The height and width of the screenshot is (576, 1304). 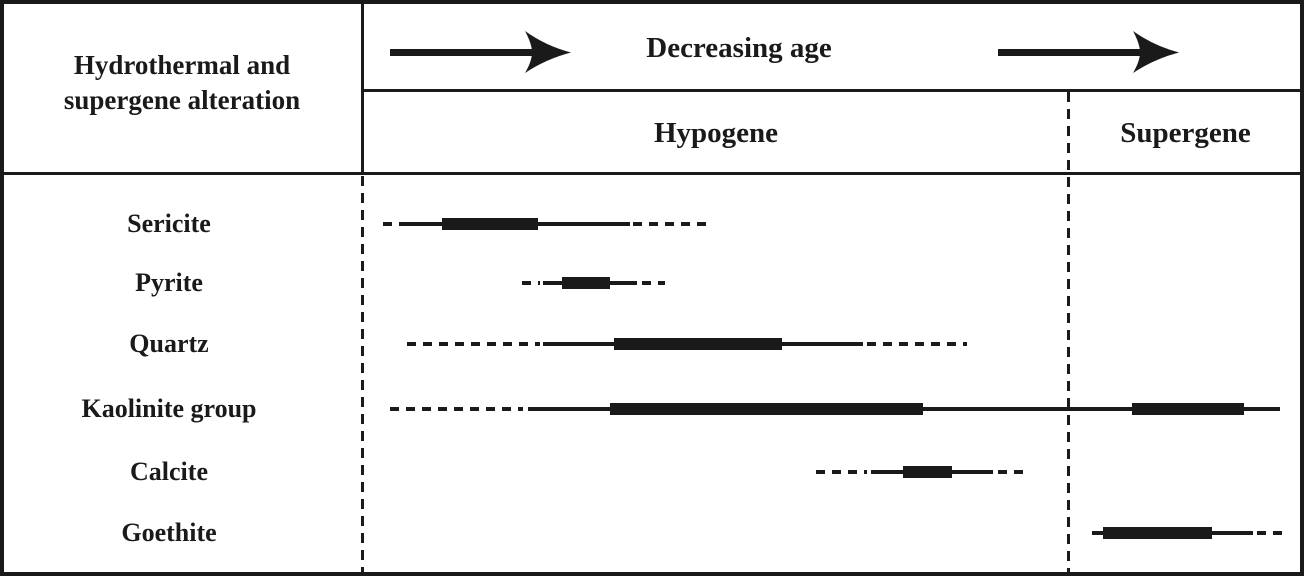 I want to click on mineral-label: Sericite, so click(x=169, y=223).